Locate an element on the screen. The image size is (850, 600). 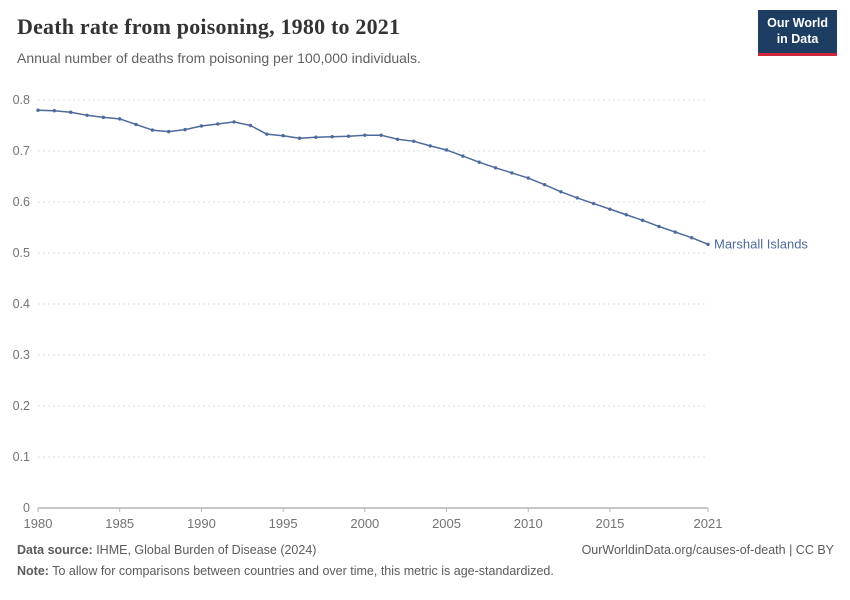
chart-title: Death rate from poisoning, 1980 to 2021 is located at coordinates (209, 26).